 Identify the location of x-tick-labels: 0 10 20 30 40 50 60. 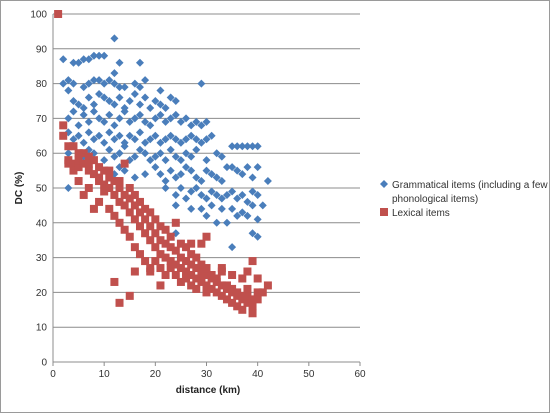
(208, 371).